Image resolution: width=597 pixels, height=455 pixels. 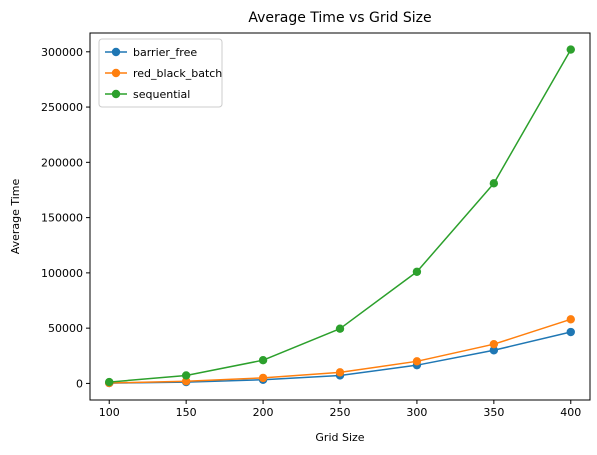 I want to click on x-tick-label: 350, so click(x=493, y=412).